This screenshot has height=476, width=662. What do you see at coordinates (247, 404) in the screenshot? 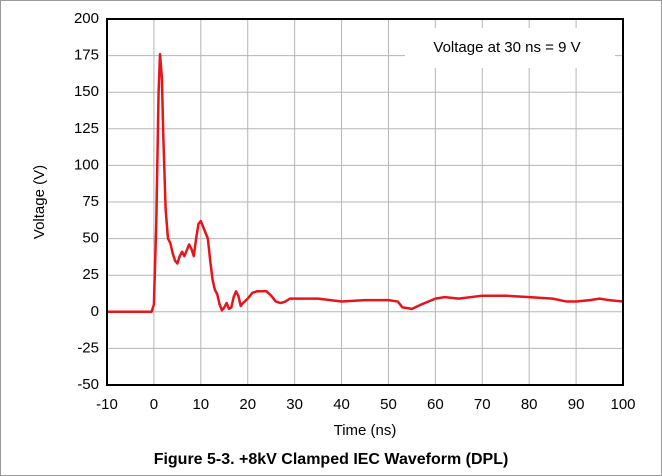
I see `x-tick-label: 20` at bounding box center [247, 404].